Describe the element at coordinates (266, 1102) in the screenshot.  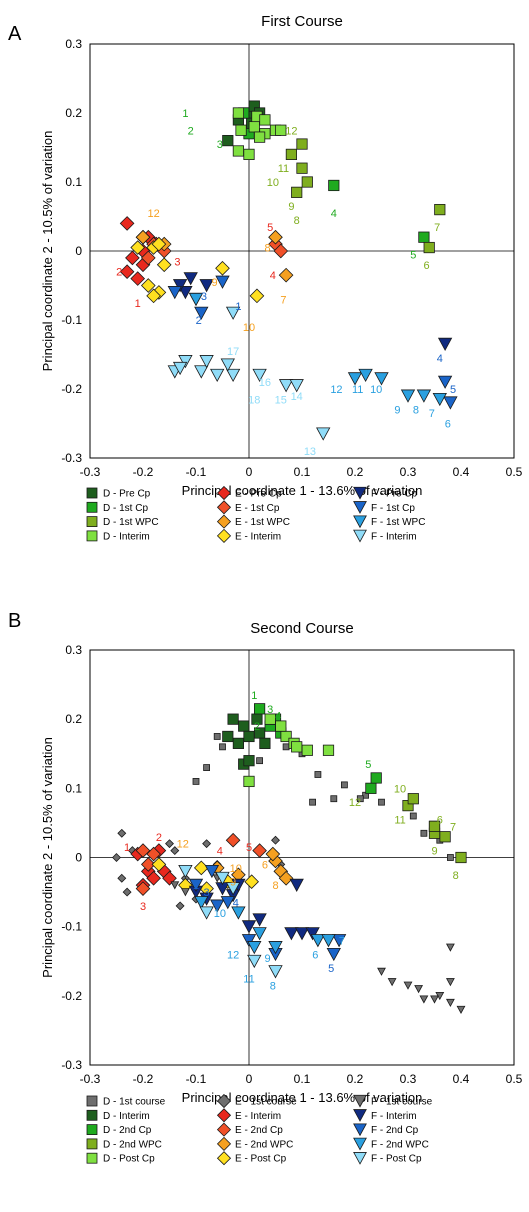
I see `legend-label: E - 1st course` at that location.